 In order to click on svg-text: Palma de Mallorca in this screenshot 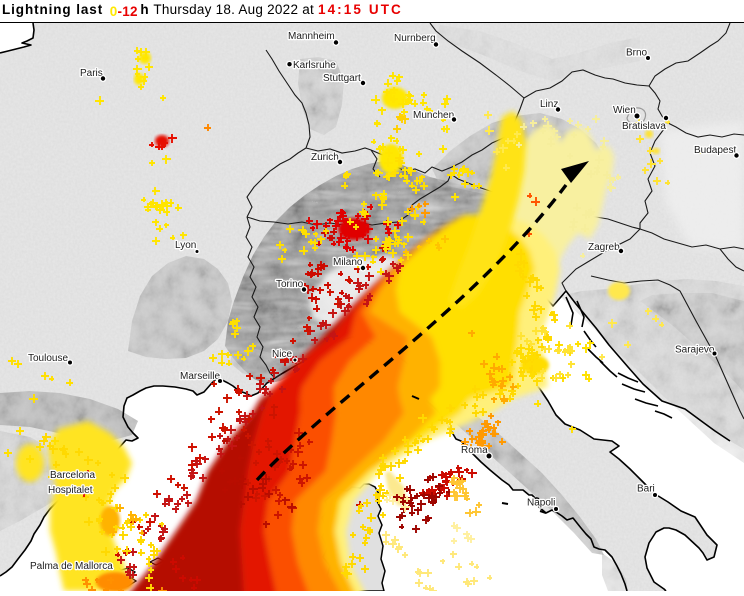, I will do `click(71, 566)`.